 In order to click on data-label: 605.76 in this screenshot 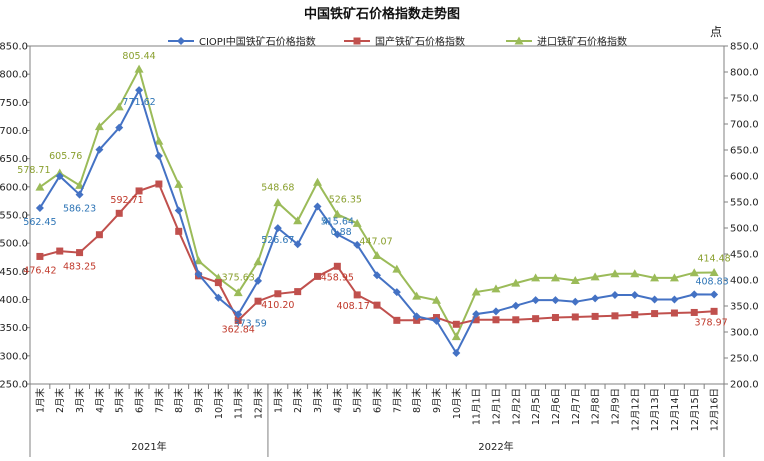, I will do `click(65, 156)`.